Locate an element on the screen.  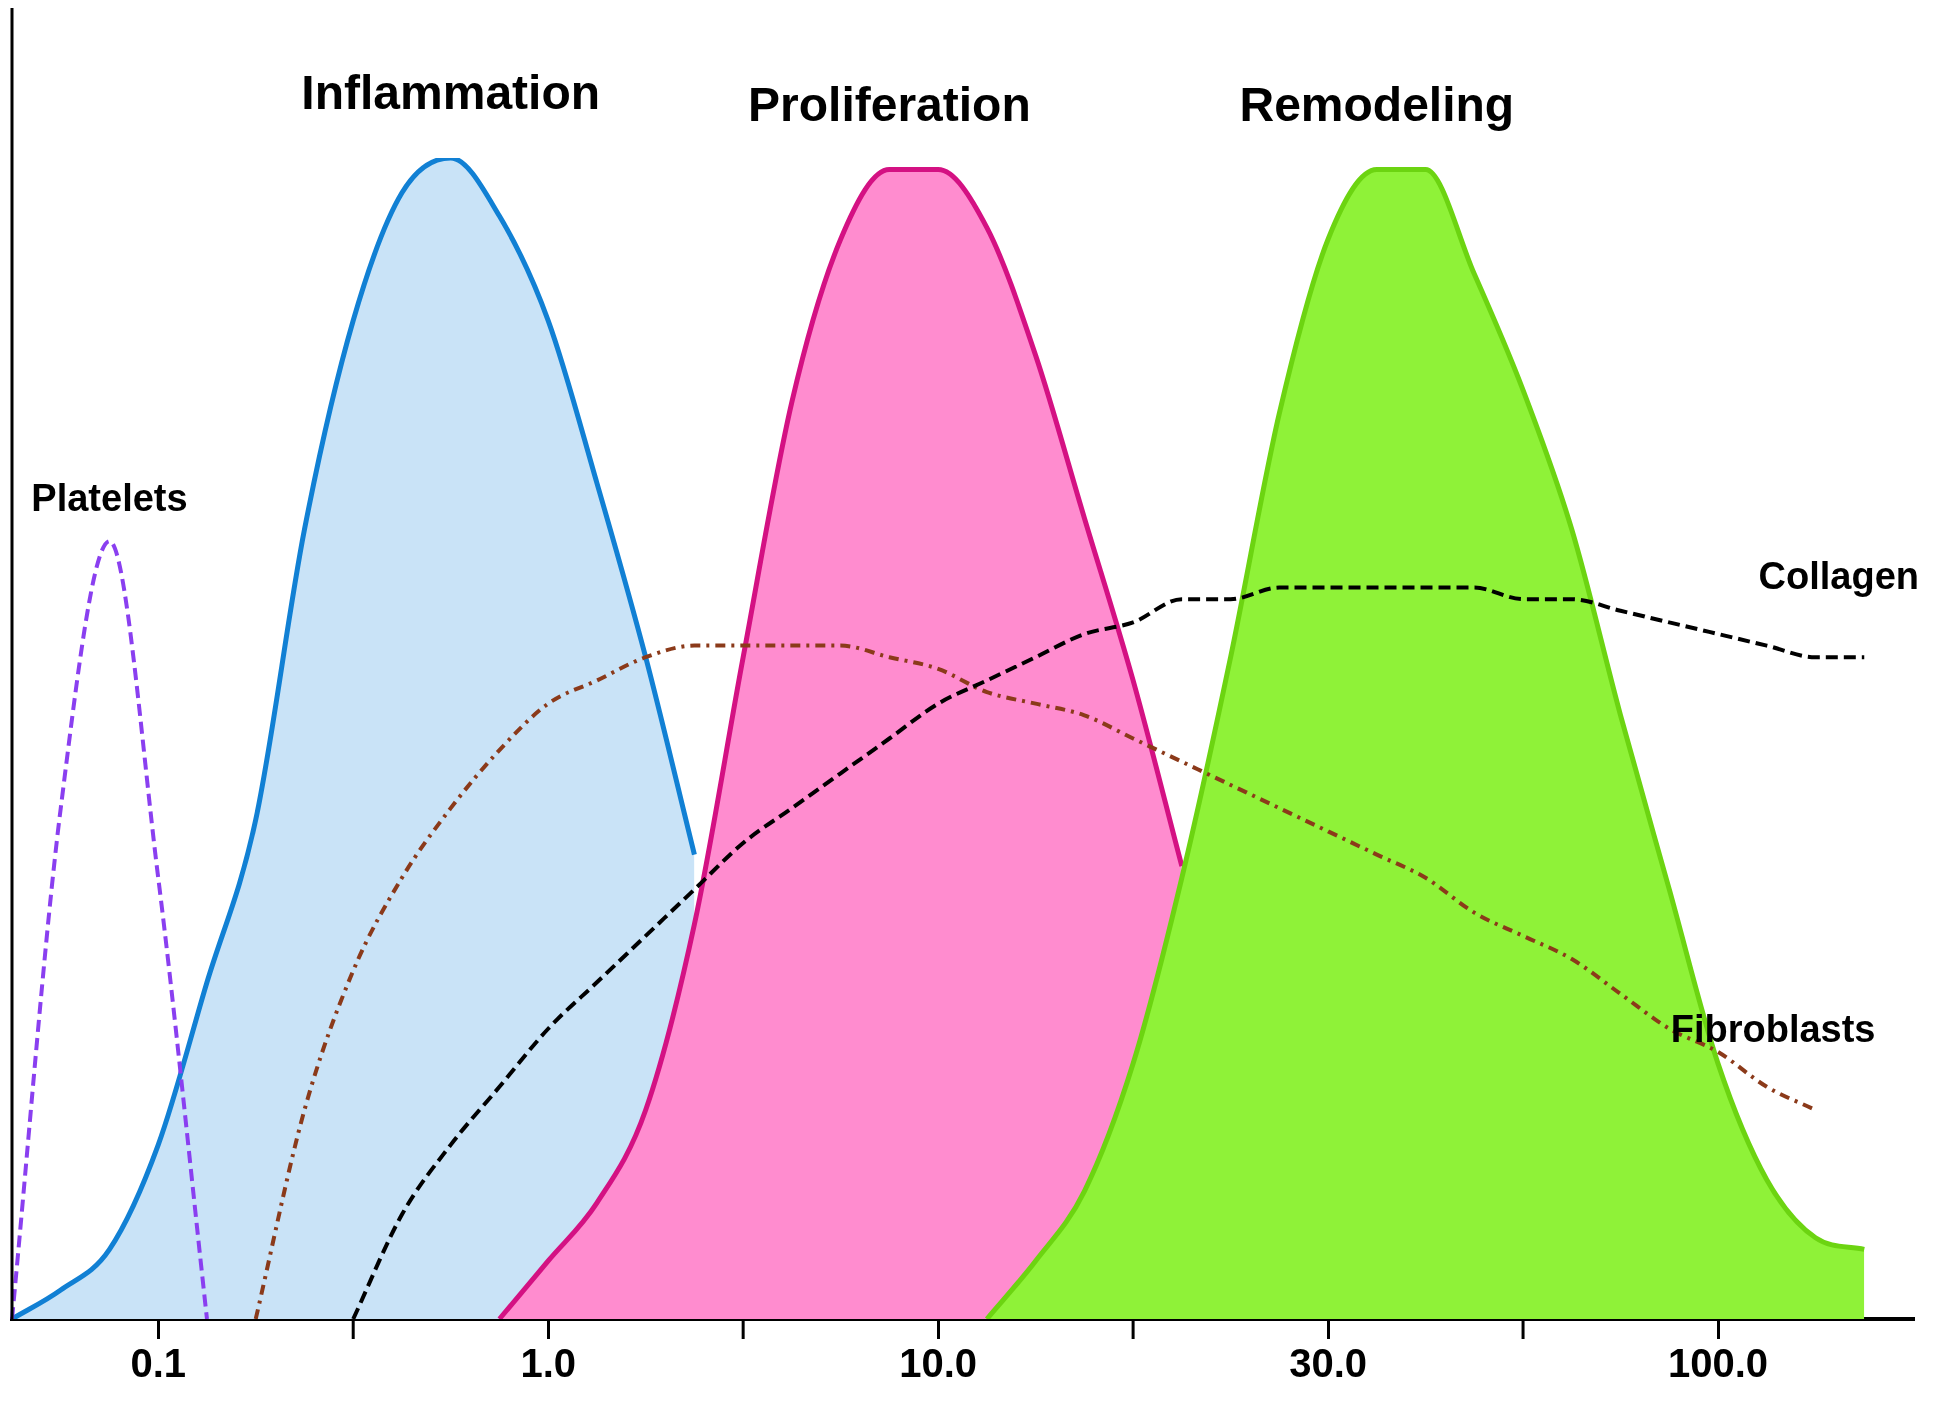
x-tick-label: 10.0 is located at coordinates (938, 1363).